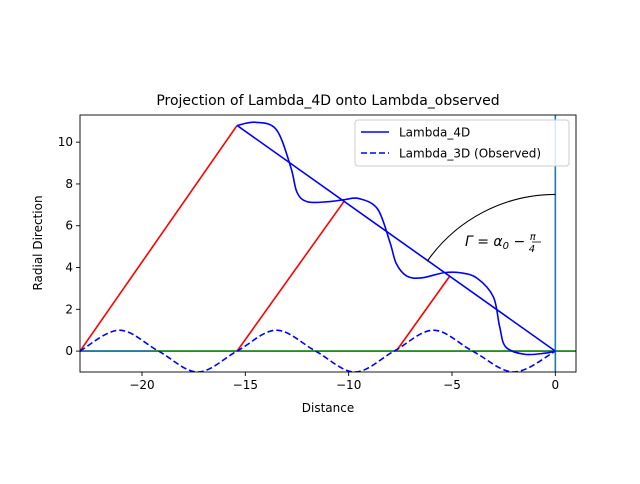 This screenshot has height=484, width=640. Describe the element at coordinates (69, 309) in the screenshot. I see `y-tick-label: 2` at that location.